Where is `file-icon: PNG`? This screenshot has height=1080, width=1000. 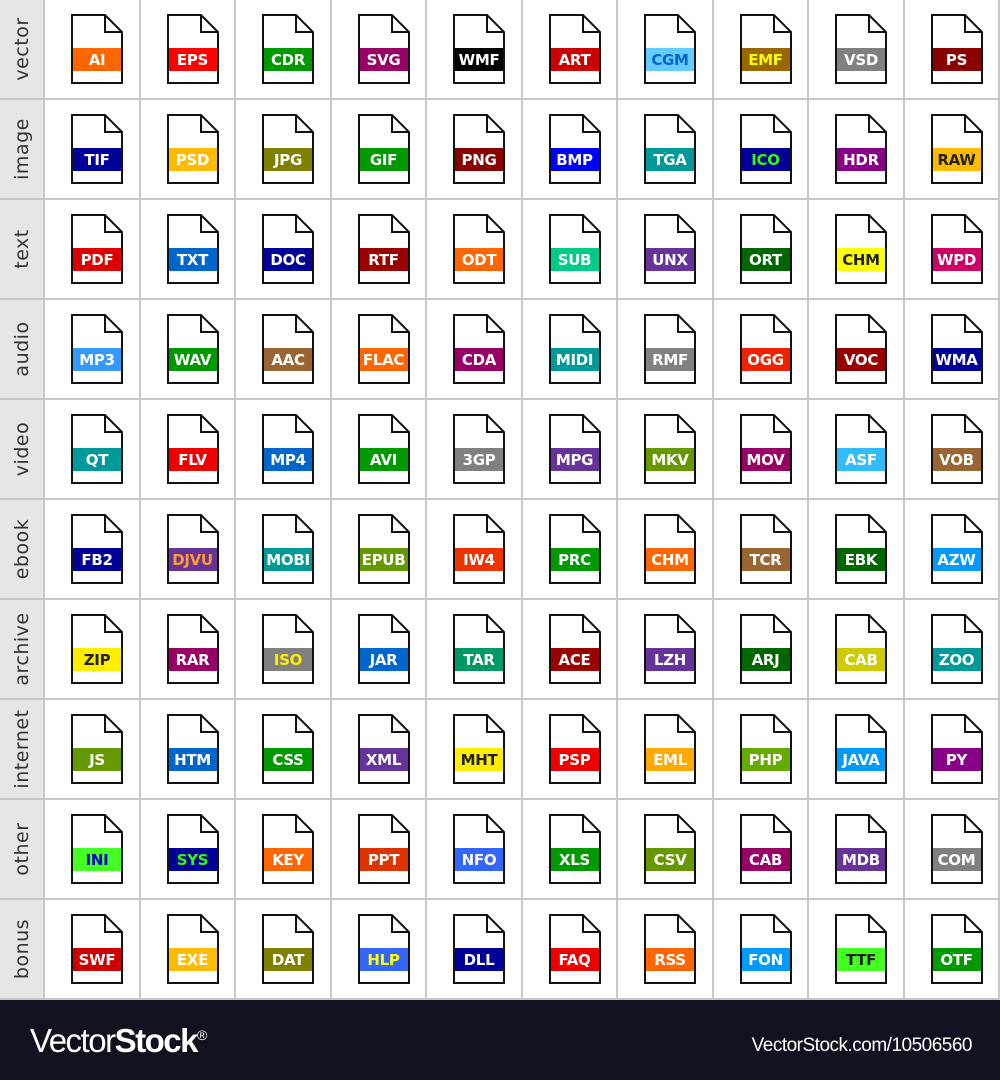 file-icon: PNG is located at coordinates (479, 149).